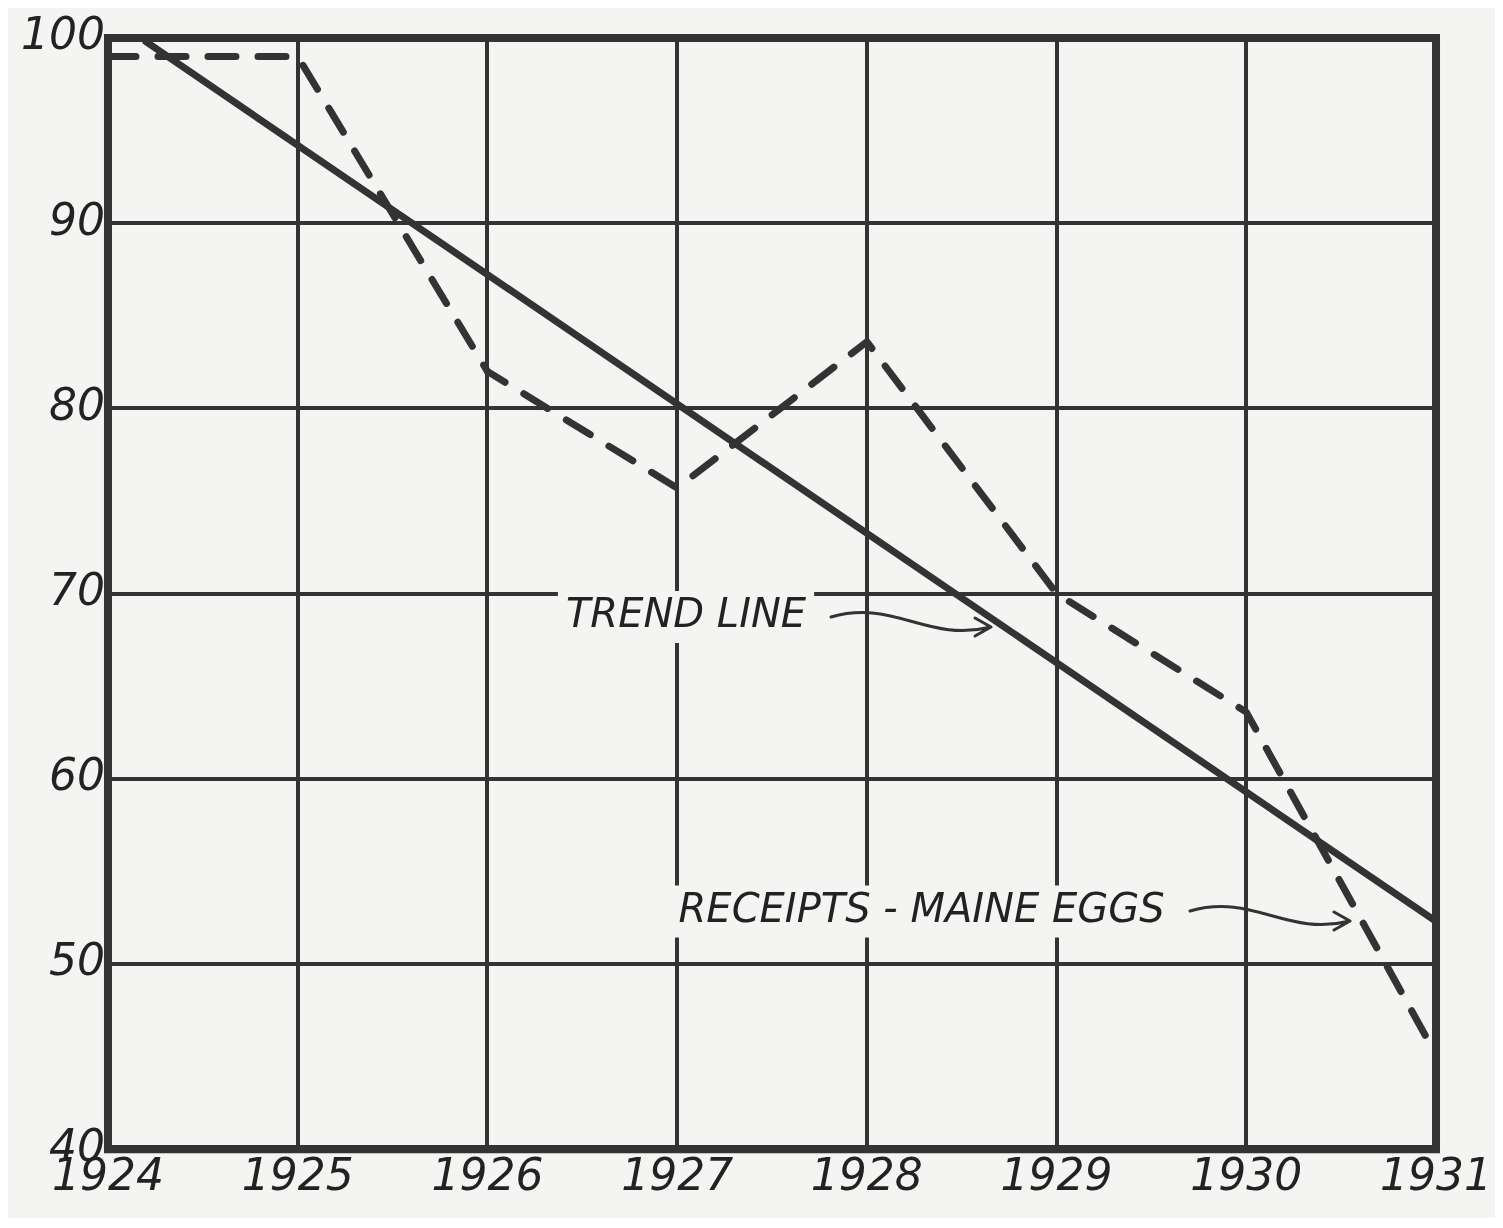 This screenshot has width=1503, height=1228. What do you see at coordinates (76, 219) in the screenshot?
I see `y-tick-label: 90` at bounding box center [76, 219].